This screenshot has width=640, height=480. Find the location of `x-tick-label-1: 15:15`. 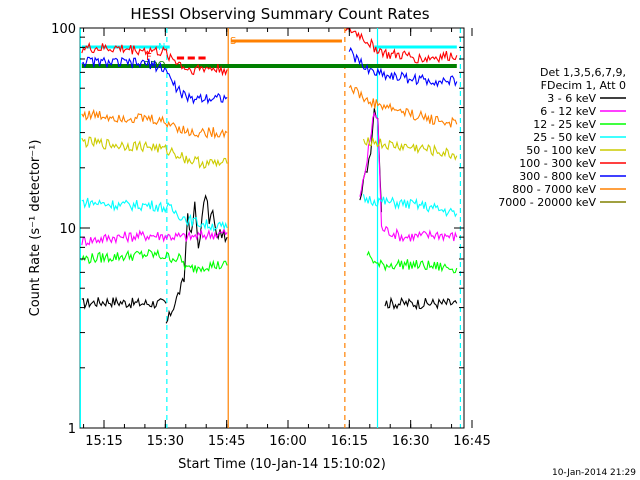

x-tick-label-1: 15:15 is located at coordinates (103, 441).